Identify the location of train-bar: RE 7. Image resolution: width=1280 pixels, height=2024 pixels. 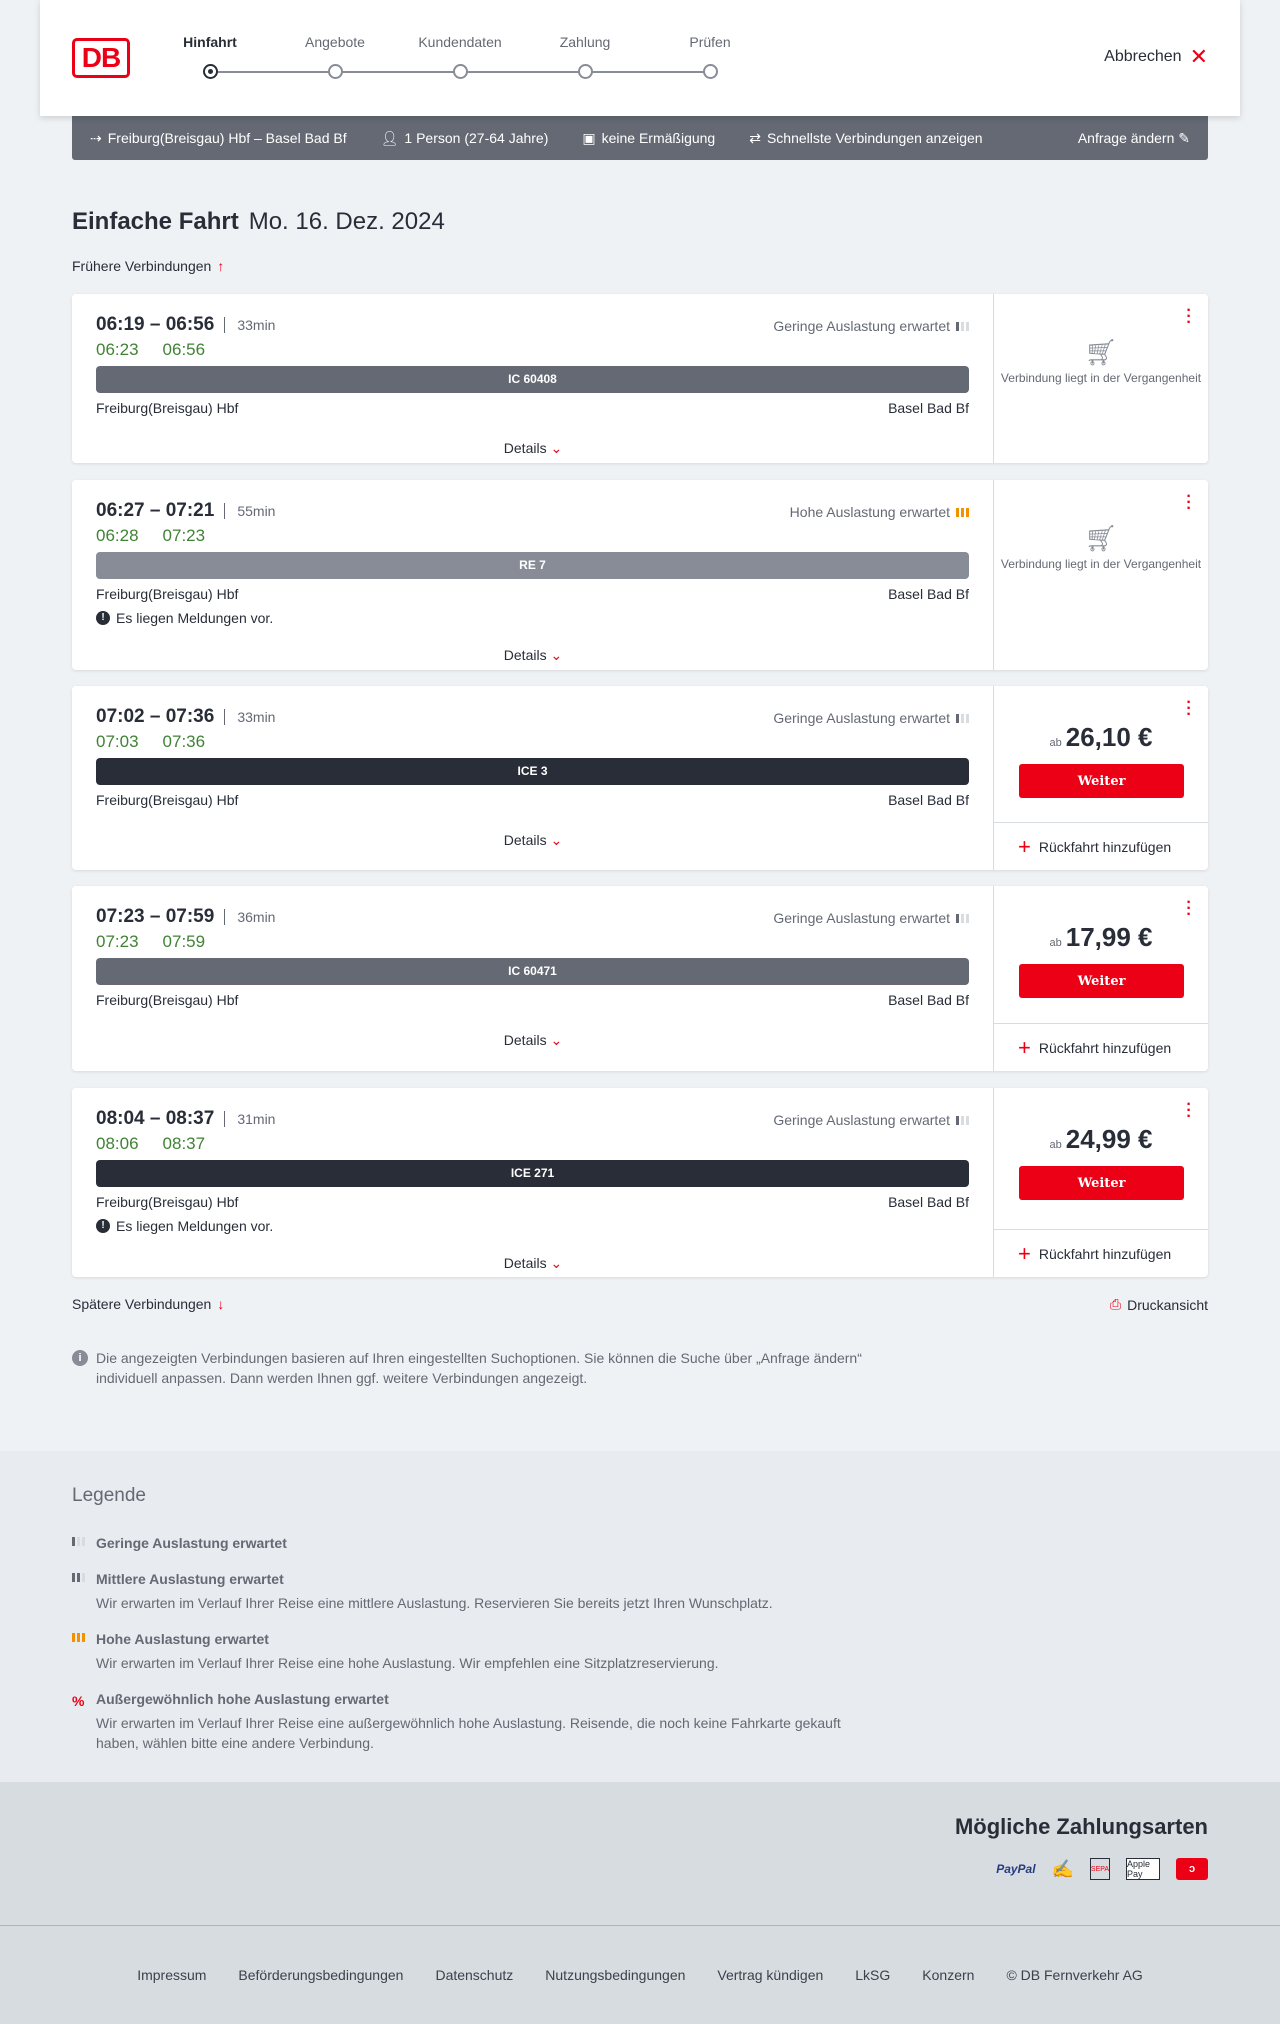
(532, 565).